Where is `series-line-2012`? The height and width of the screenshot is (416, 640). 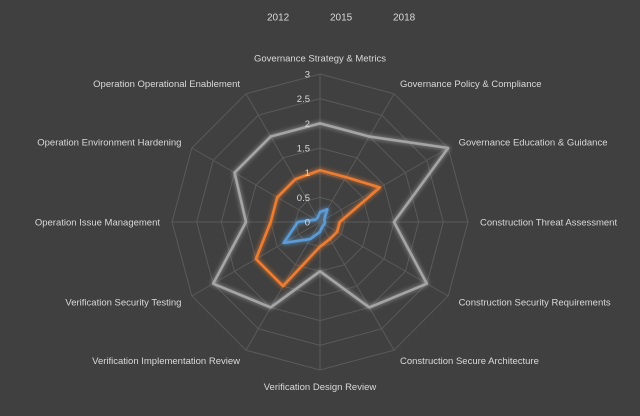 series-line-2012 is located at coordinates (305, 226).